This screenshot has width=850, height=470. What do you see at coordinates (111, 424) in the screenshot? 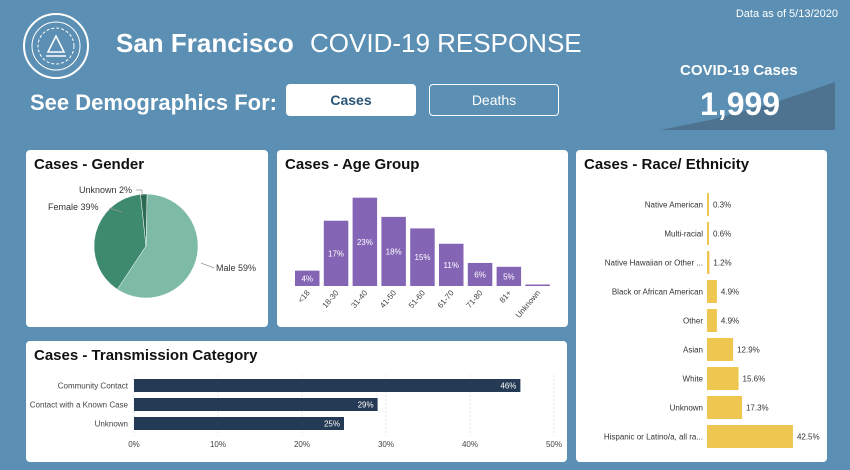
I see `transmission-category-label: Unknown` at bounding box center [111, 424].